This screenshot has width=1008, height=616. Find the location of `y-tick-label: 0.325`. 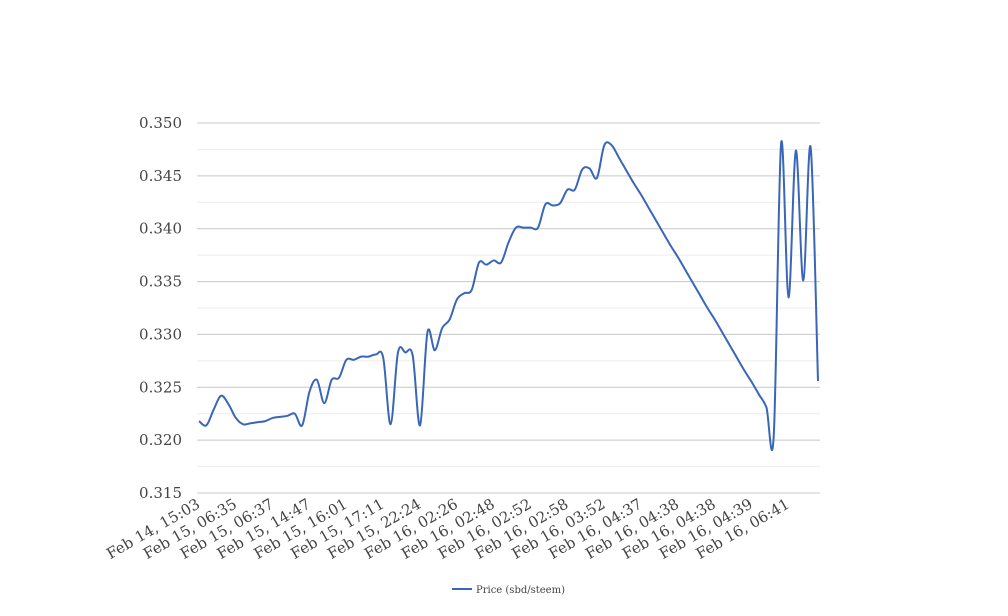

y-tick-label: 0.325 is located at coordinates (160, 387).